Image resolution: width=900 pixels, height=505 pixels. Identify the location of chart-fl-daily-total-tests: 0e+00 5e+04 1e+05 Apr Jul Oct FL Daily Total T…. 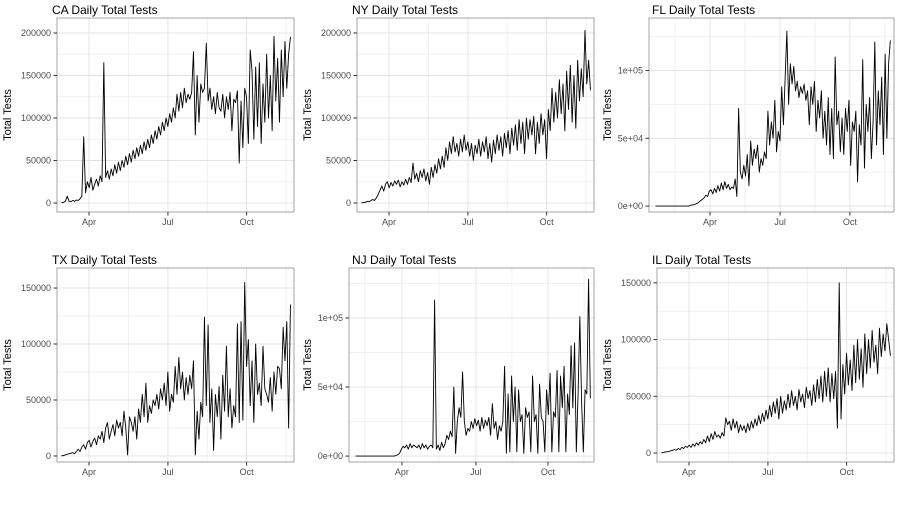
(748, 115).